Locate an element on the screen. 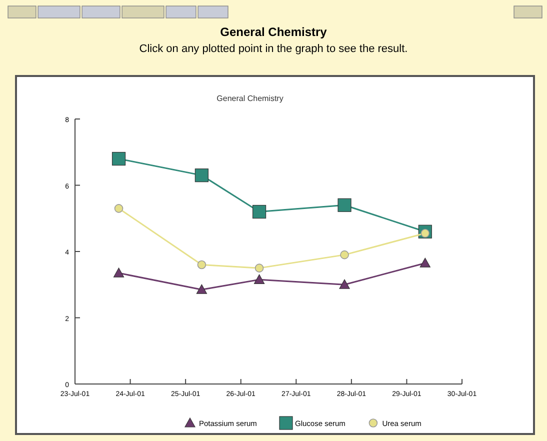  text: General Chemistry is located at coordinates (274, 32).